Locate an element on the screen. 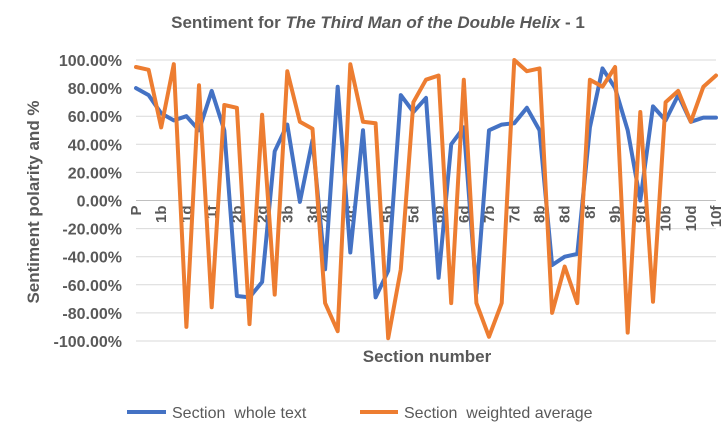  y-tick-label: 100.00% is located at coordinates (90, 61).